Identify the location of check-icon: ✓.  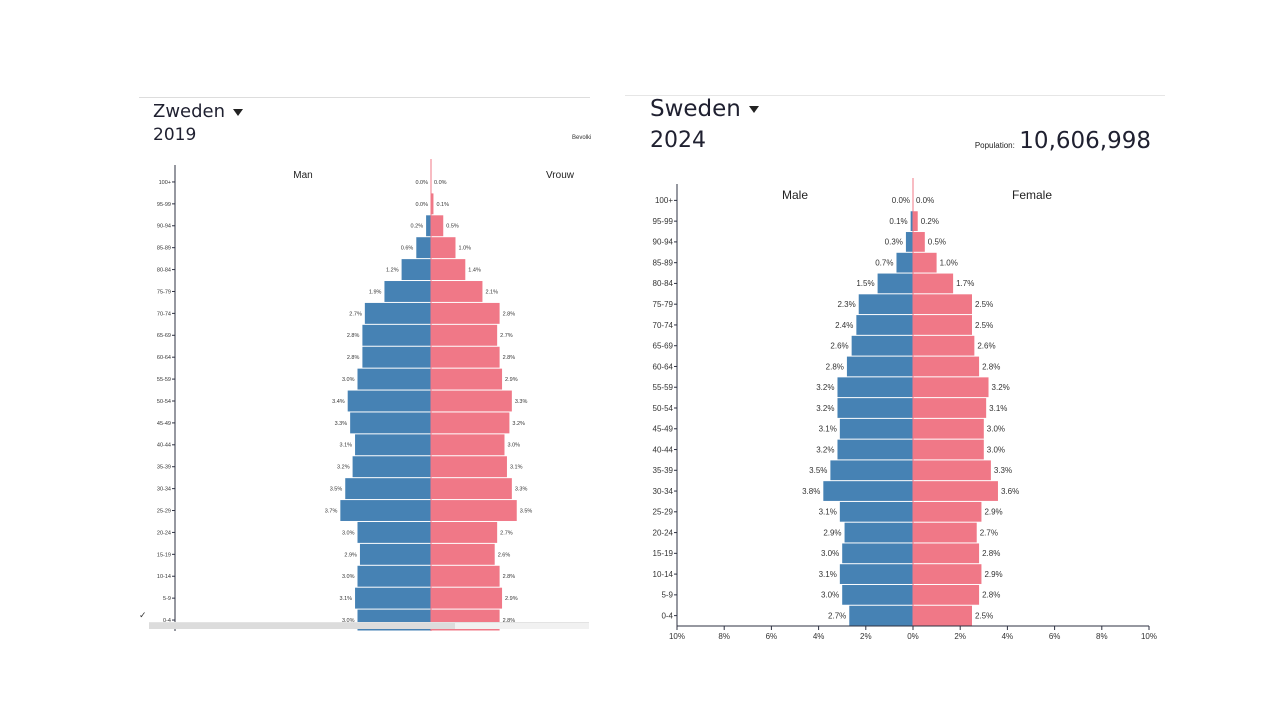
(143, 615).